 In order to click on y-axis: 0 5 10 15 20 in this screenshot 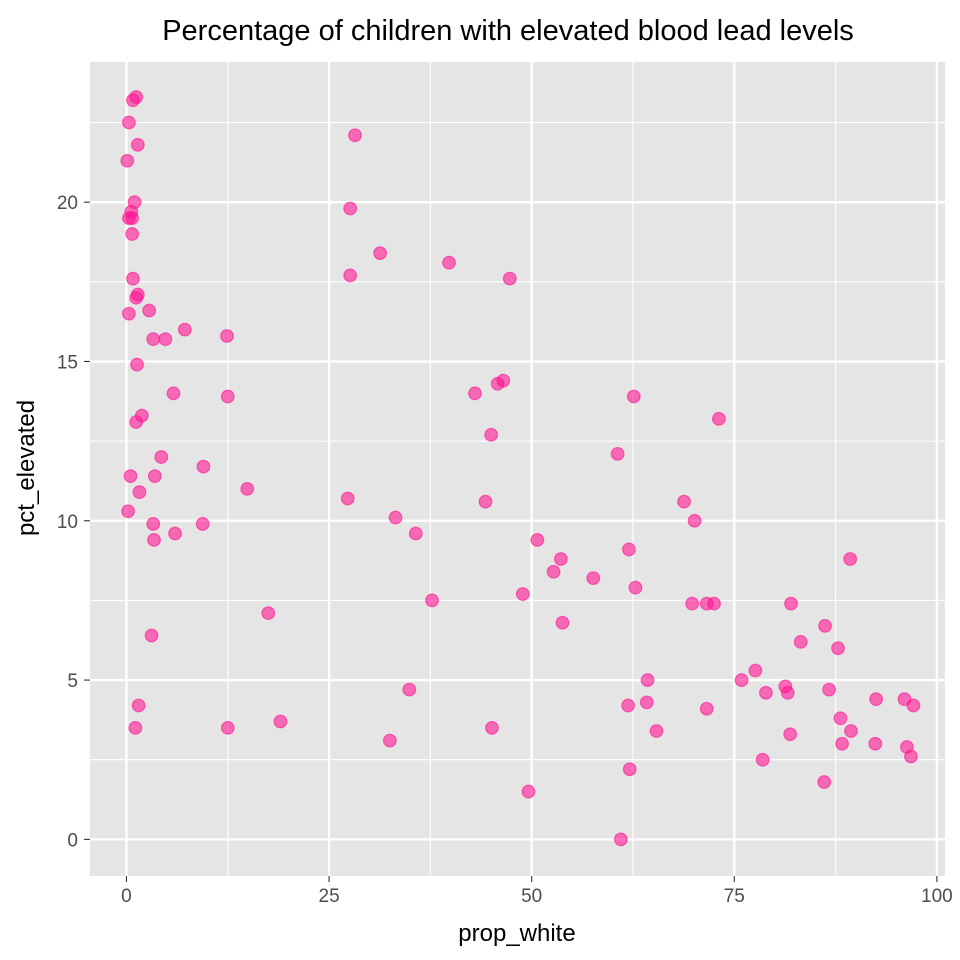, I will do `click(73, 522)`.